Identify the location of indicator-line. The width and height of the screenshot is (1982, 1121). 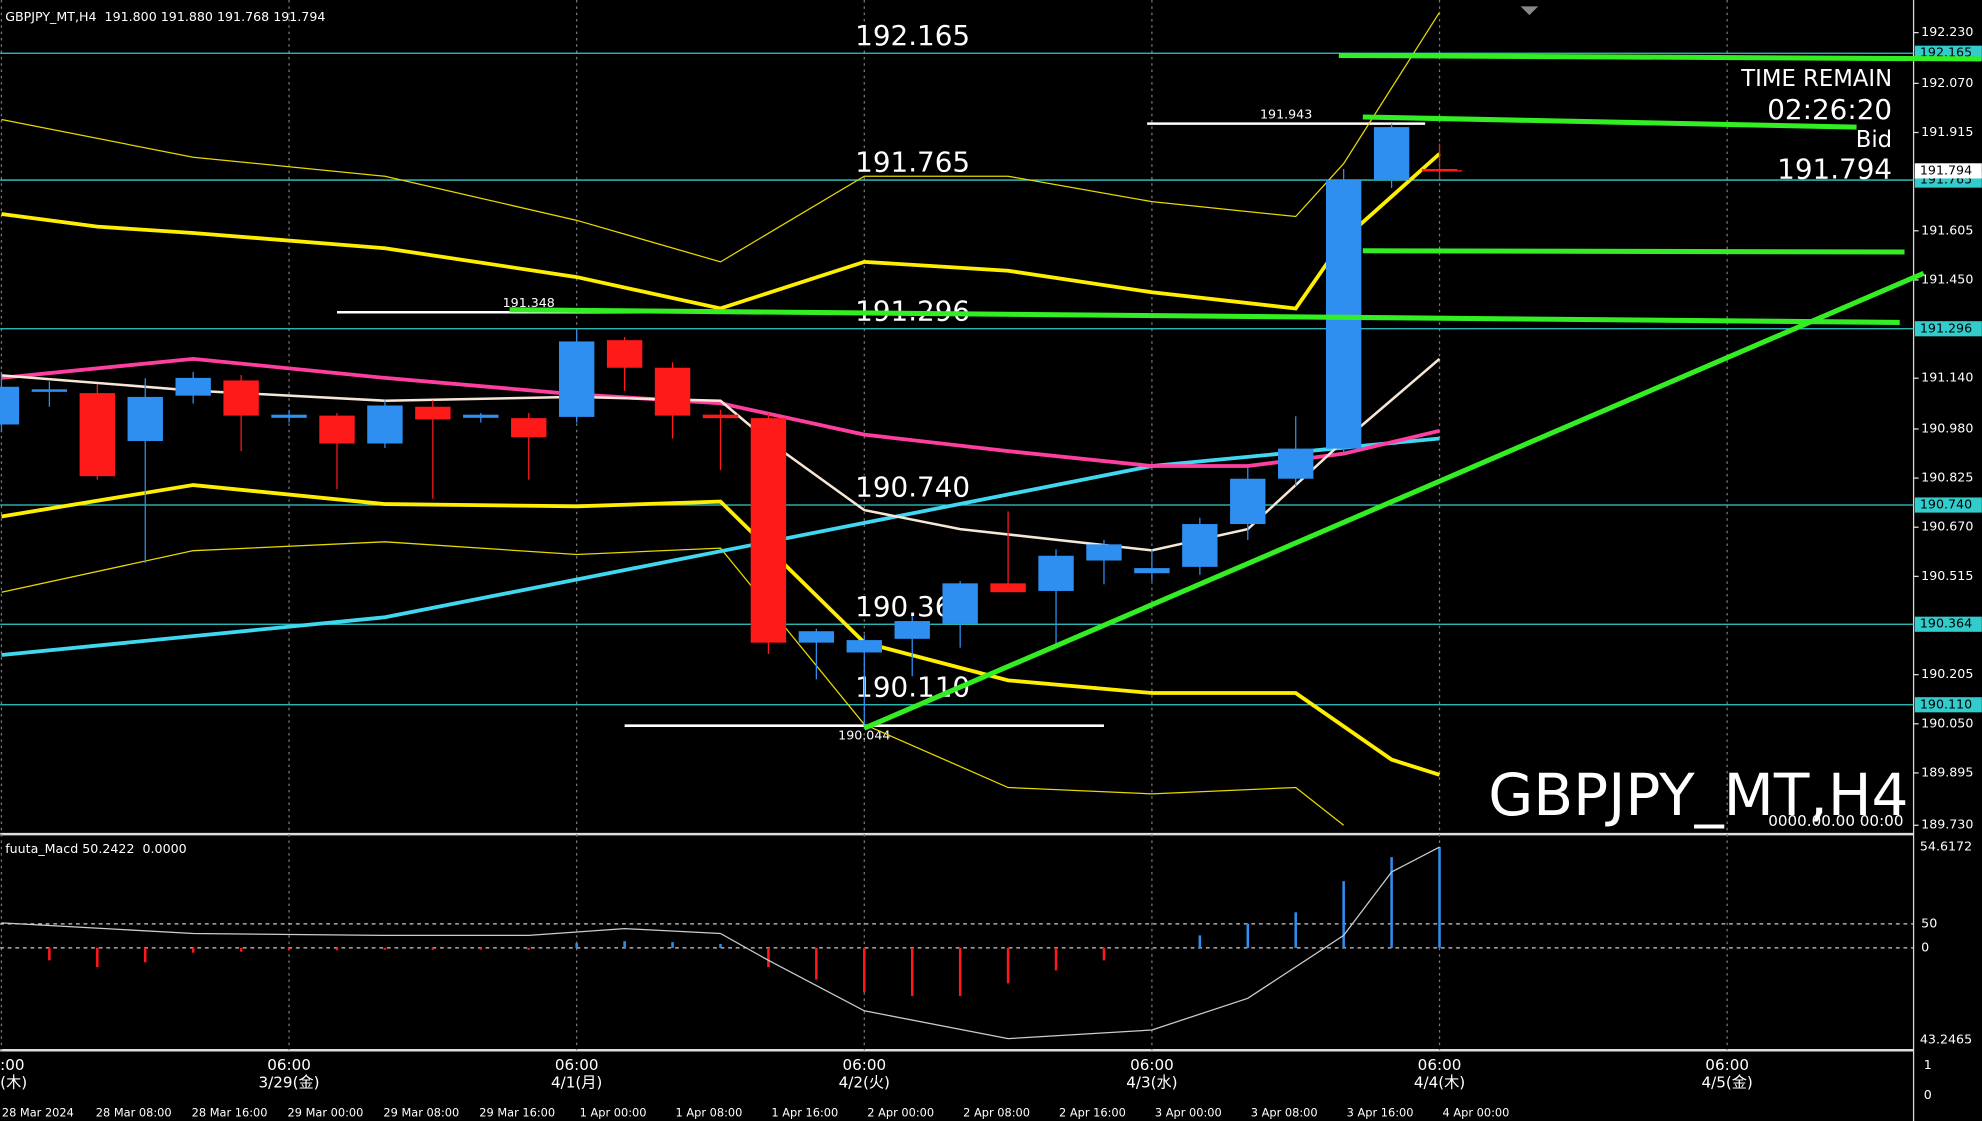
(721, 231).